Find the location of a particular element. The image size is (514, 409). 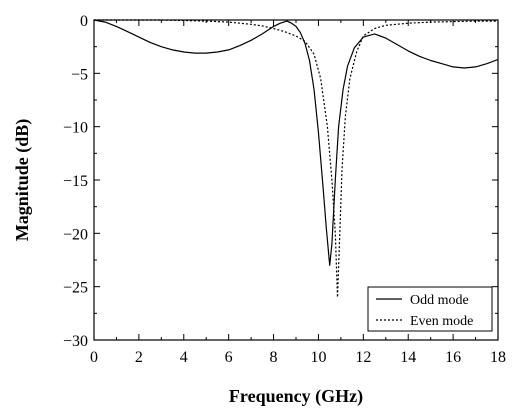

legend-label: Even mode is located at coordinates (441, 321).